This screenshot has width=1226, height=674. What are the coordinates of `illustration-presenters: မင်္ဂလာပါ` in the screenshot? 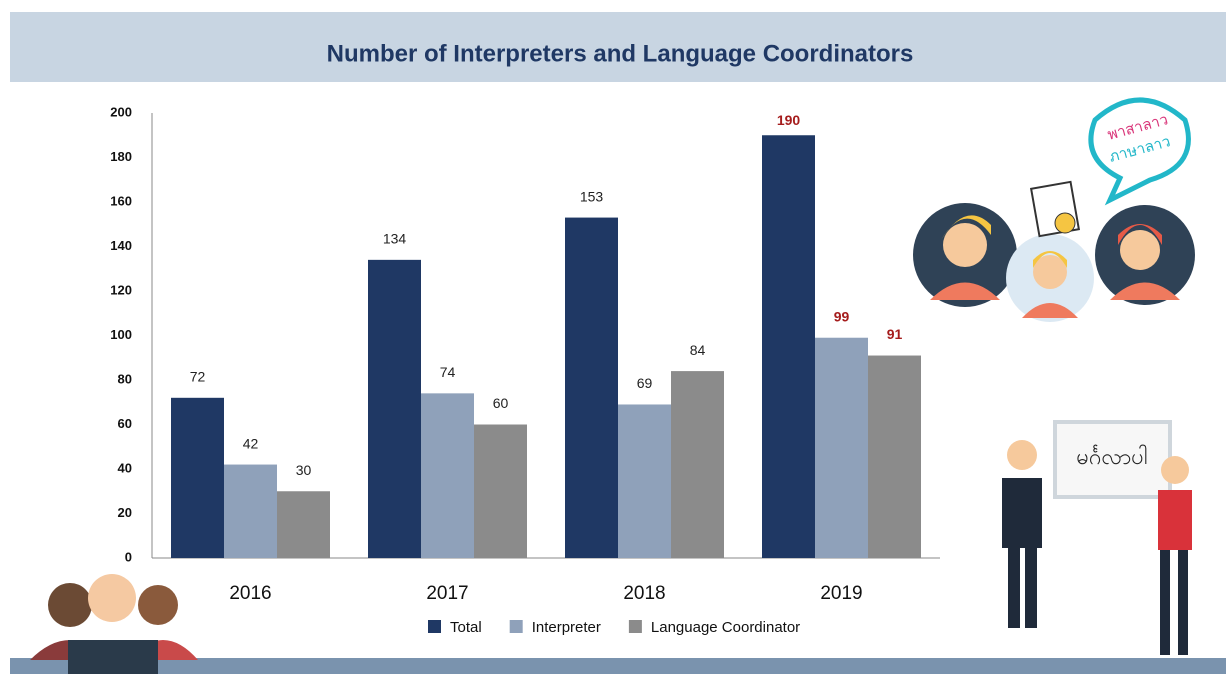 It's located at (1097, 537).